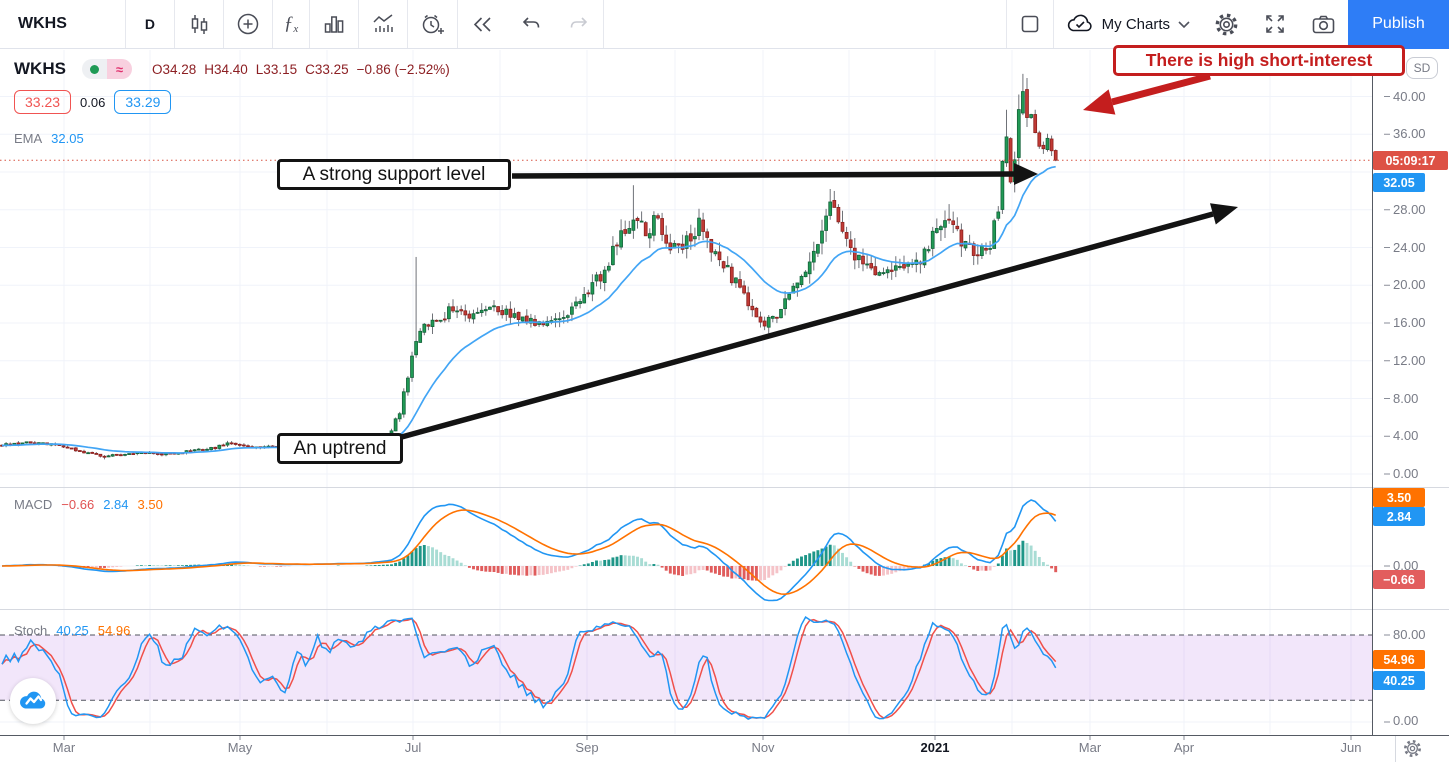 The width and height of the screenshot is (1449, 762). I want to click on alert-clock-icon, so click(434, 24).